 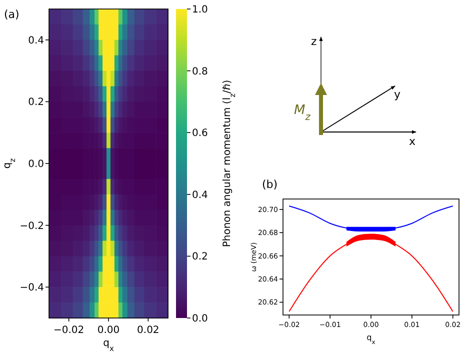 I want to click on color-bar-label: 0.2, so click(x=200, y=257).